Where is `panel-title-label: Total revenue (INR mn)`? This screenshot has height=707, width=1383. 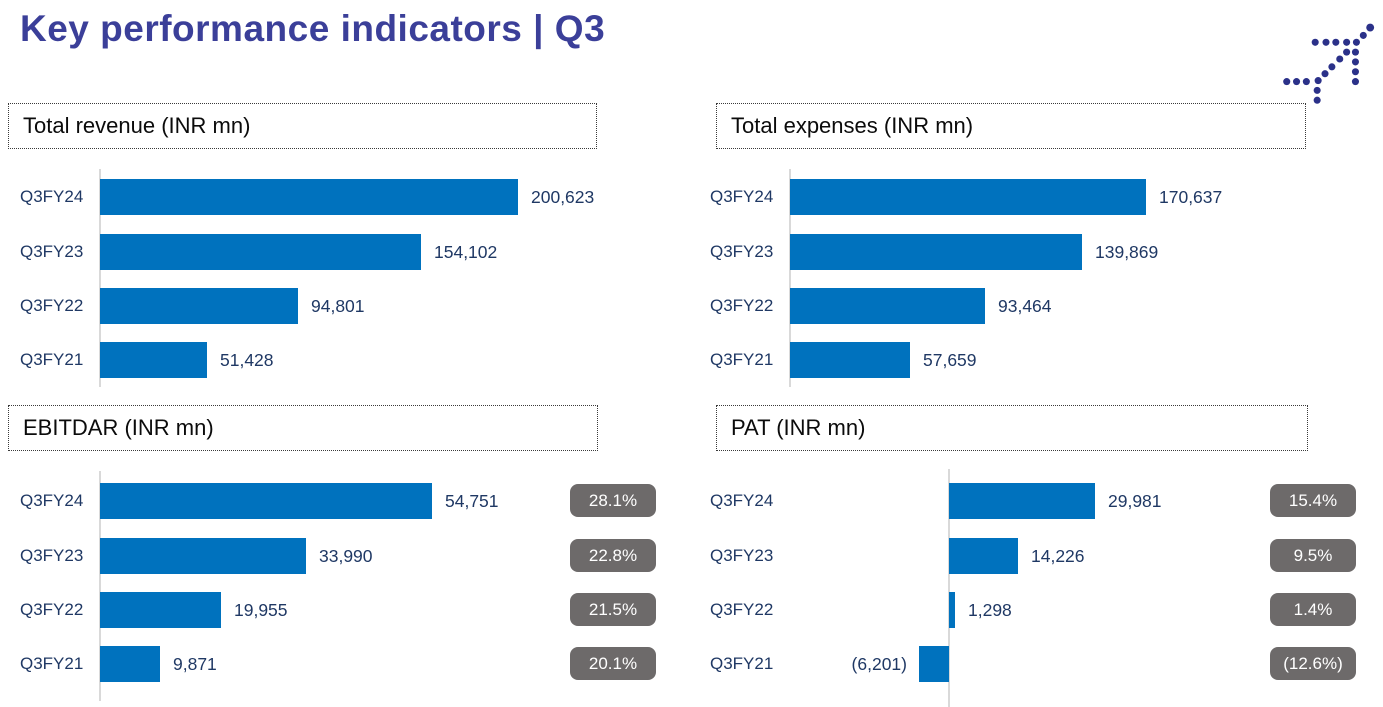
panel-title-label: Total revenue (INR mn) is located at coordinates (137, 125).